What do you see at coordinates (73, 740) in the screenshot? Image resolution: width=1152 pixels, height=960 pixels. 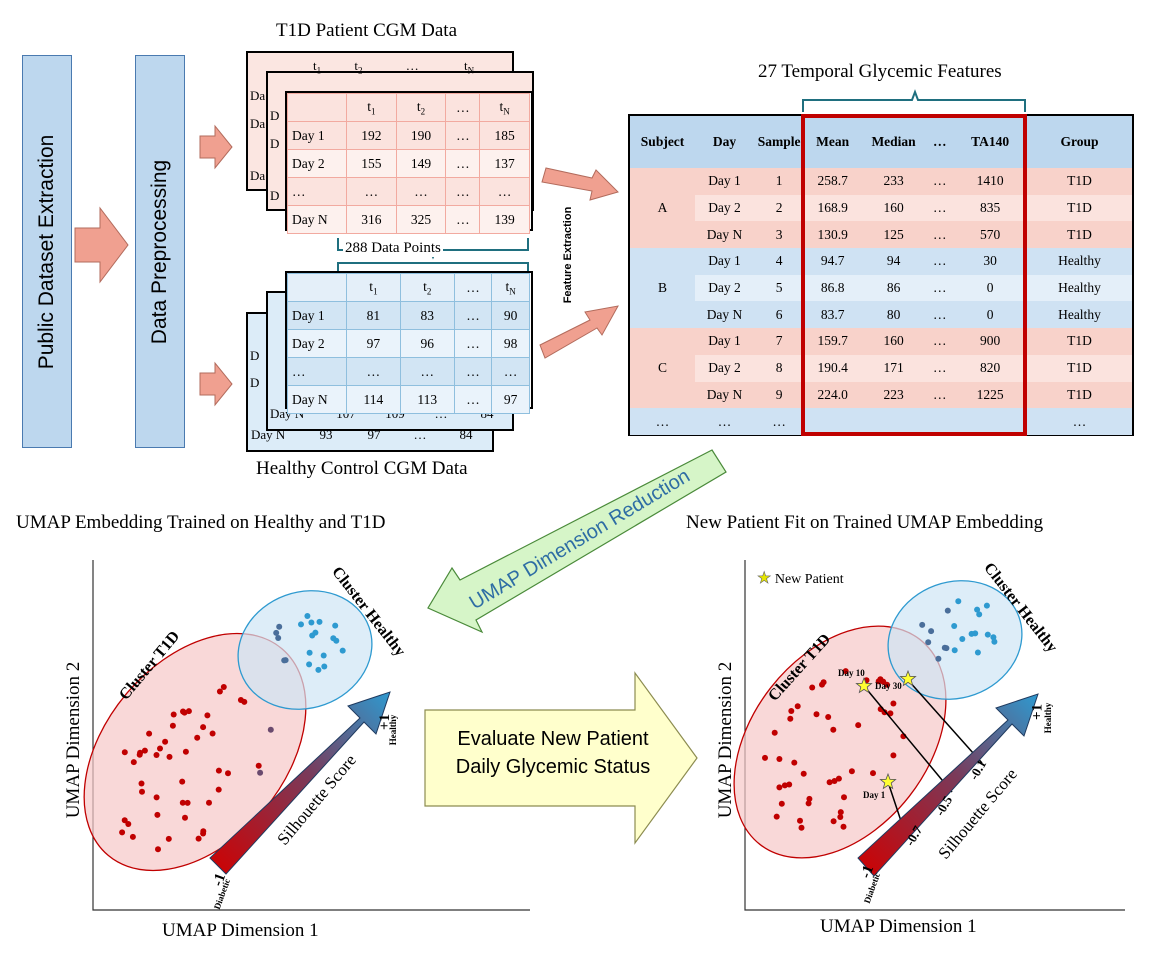 I see `left-plot-ylabel: UMAP Dimension 2` at bounding box center [73, 740].